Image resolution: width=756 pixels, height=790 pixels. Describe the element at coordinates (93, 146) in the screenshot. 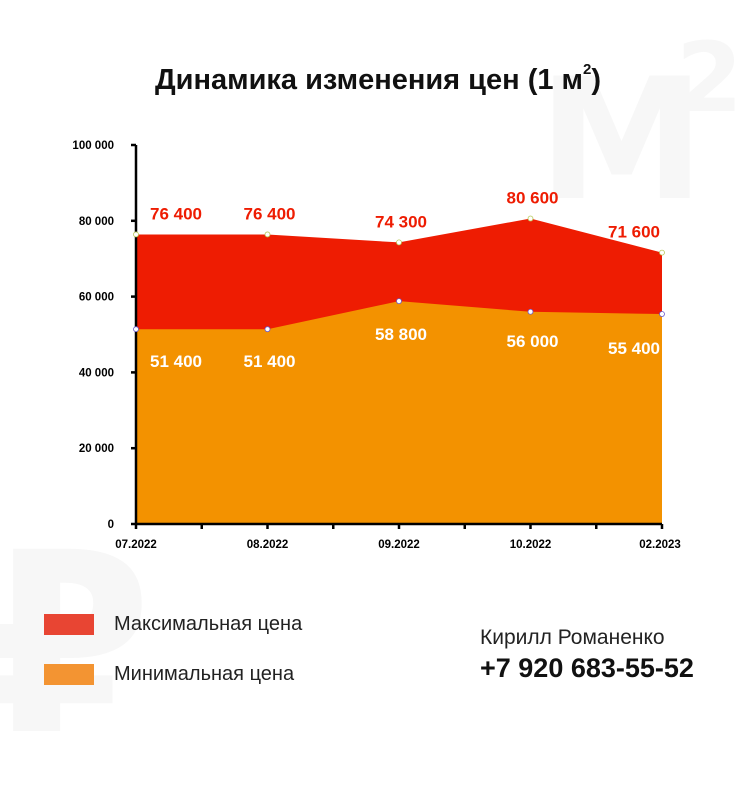

I see `y-tick-label-5: 100 000` at that location.